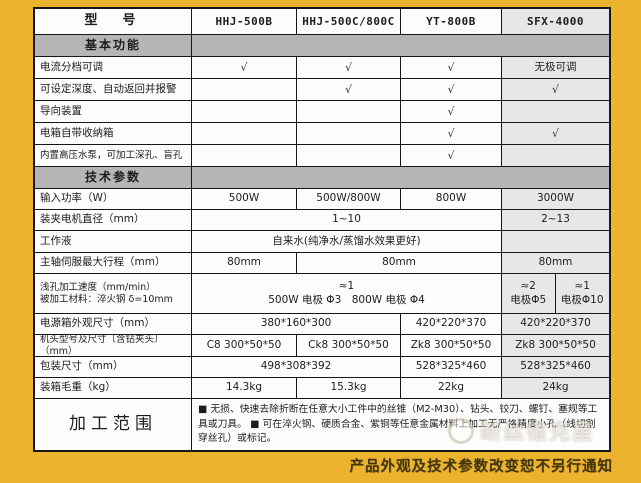 Image resolution: width=641 pixels, height=483 pixels. I want to click on table-row: 输入功率（W） 500W 500W/800W 800W 3000W, so click(322, 199).